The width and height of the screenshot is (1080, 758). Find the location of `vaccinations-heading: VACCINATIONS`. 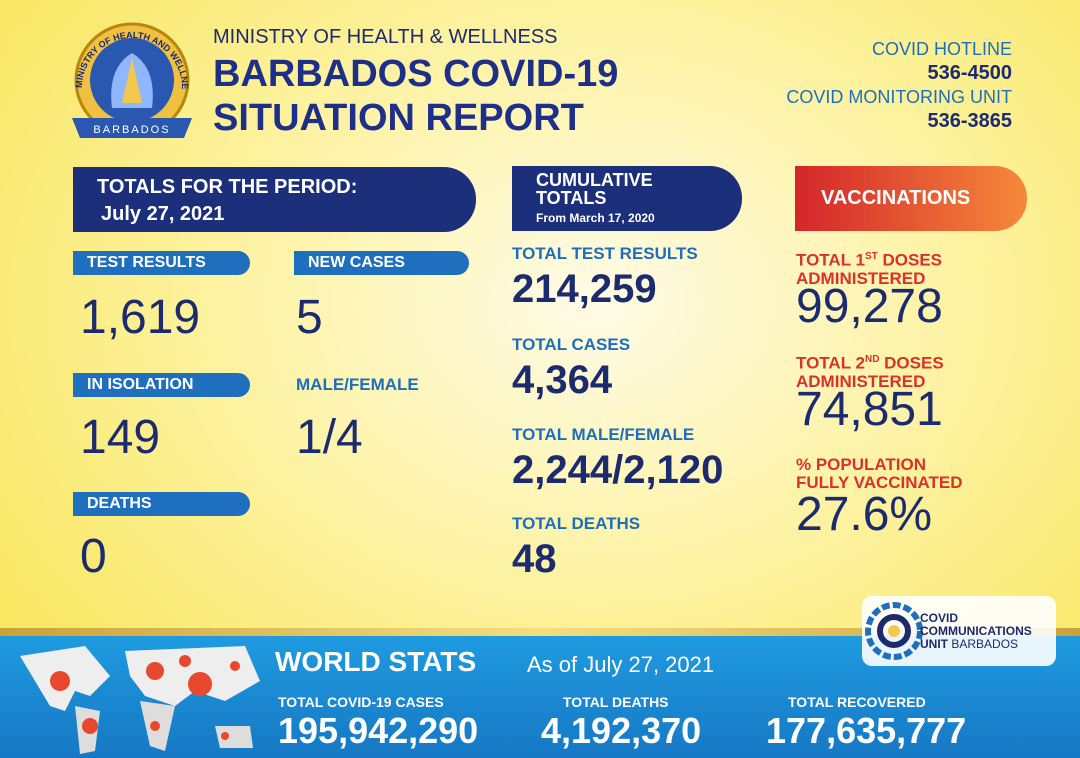

vaccinations-heading: VACCINATIONS is located at coordinates (911, 198).